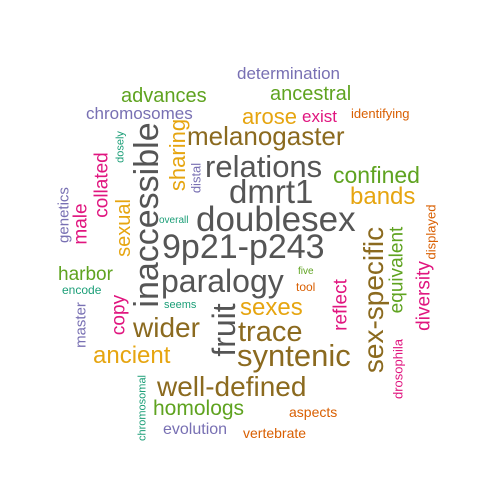 This screenshot has width=500, height=500. I want to click on word-harbor: harbor, so click(85, 274).